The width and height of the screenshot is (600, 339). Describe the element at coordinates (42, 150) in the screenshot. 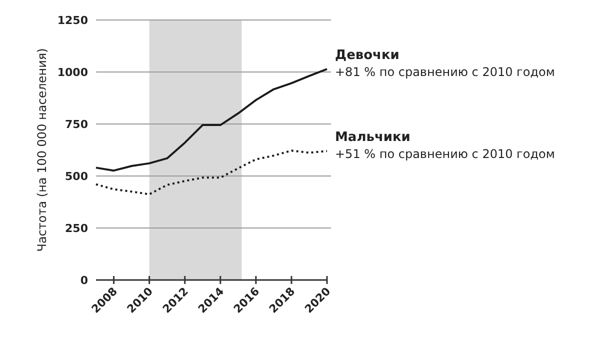

I see `y-axis-title: Частота (на 100 000 населения)` at that location.